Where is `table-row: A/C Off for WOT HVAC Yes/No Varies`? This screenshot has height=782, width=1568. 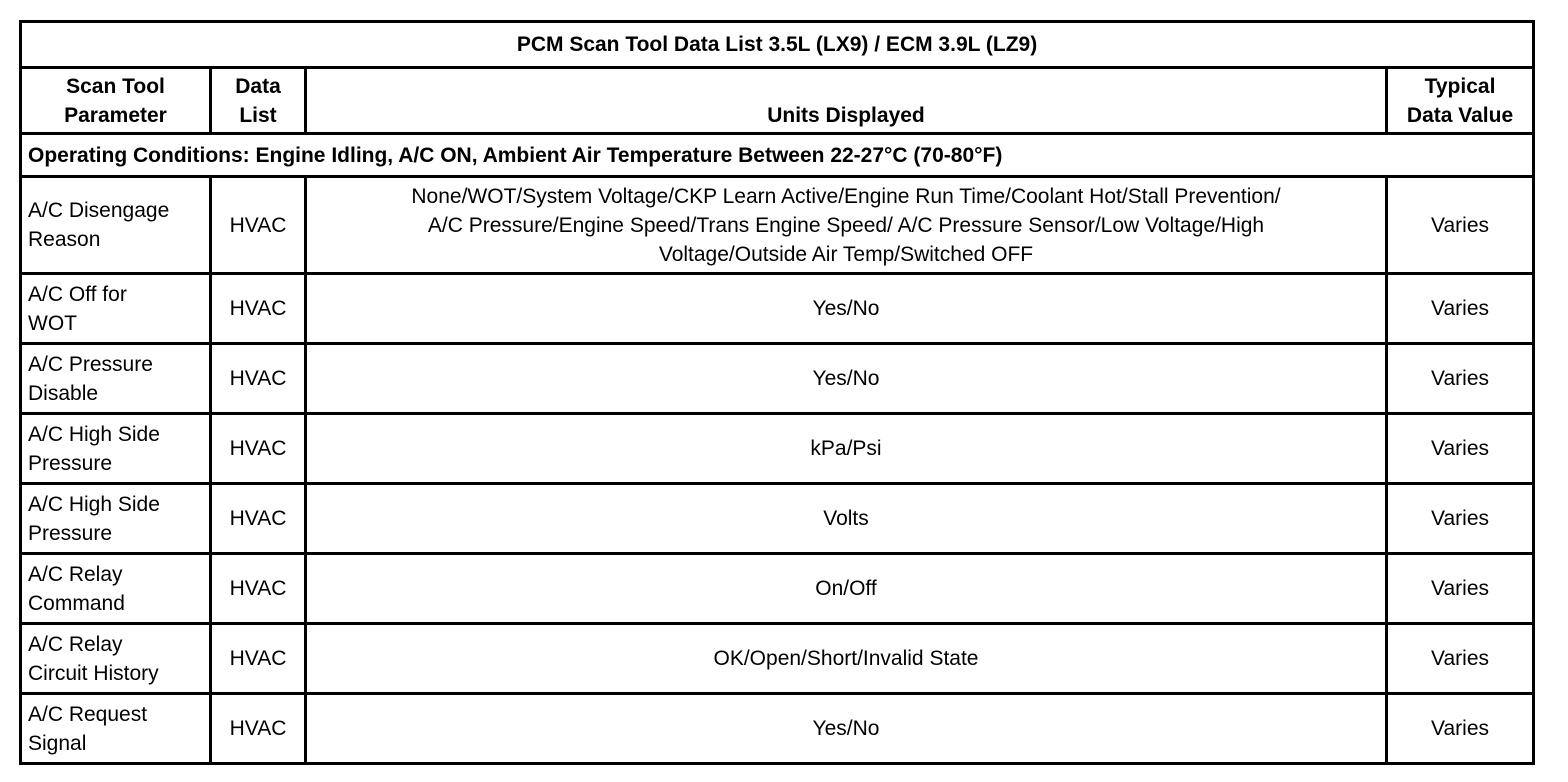 table-row: A/C Off for WOT HVAC Yes/No Varies is located at coordinates (777, 308).